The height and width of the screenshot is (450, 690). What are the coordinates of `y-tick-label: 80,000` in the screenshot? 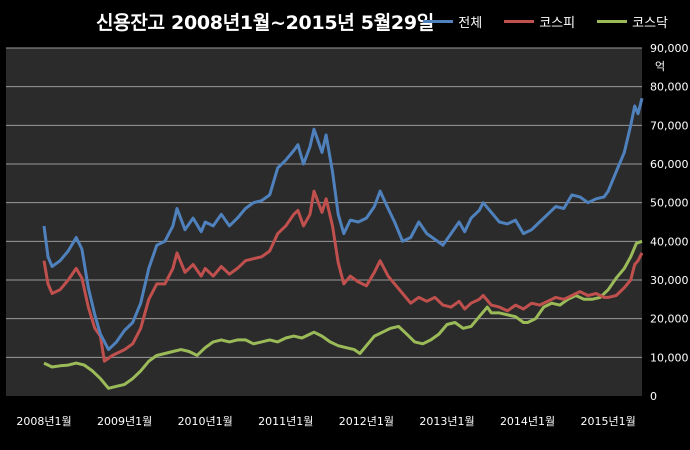 It's located at (669, 87).